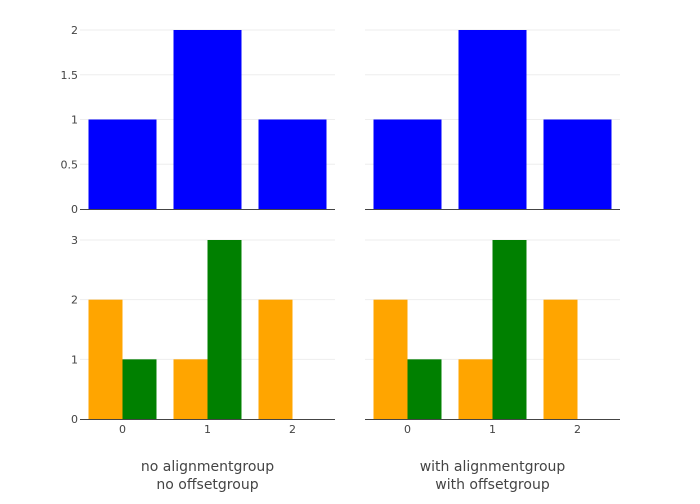 The image size is (700, 504). Describe the element at coordinates (74, 359) in the screenshot. I see `y-tick-label-row1-1: 1` at that location.